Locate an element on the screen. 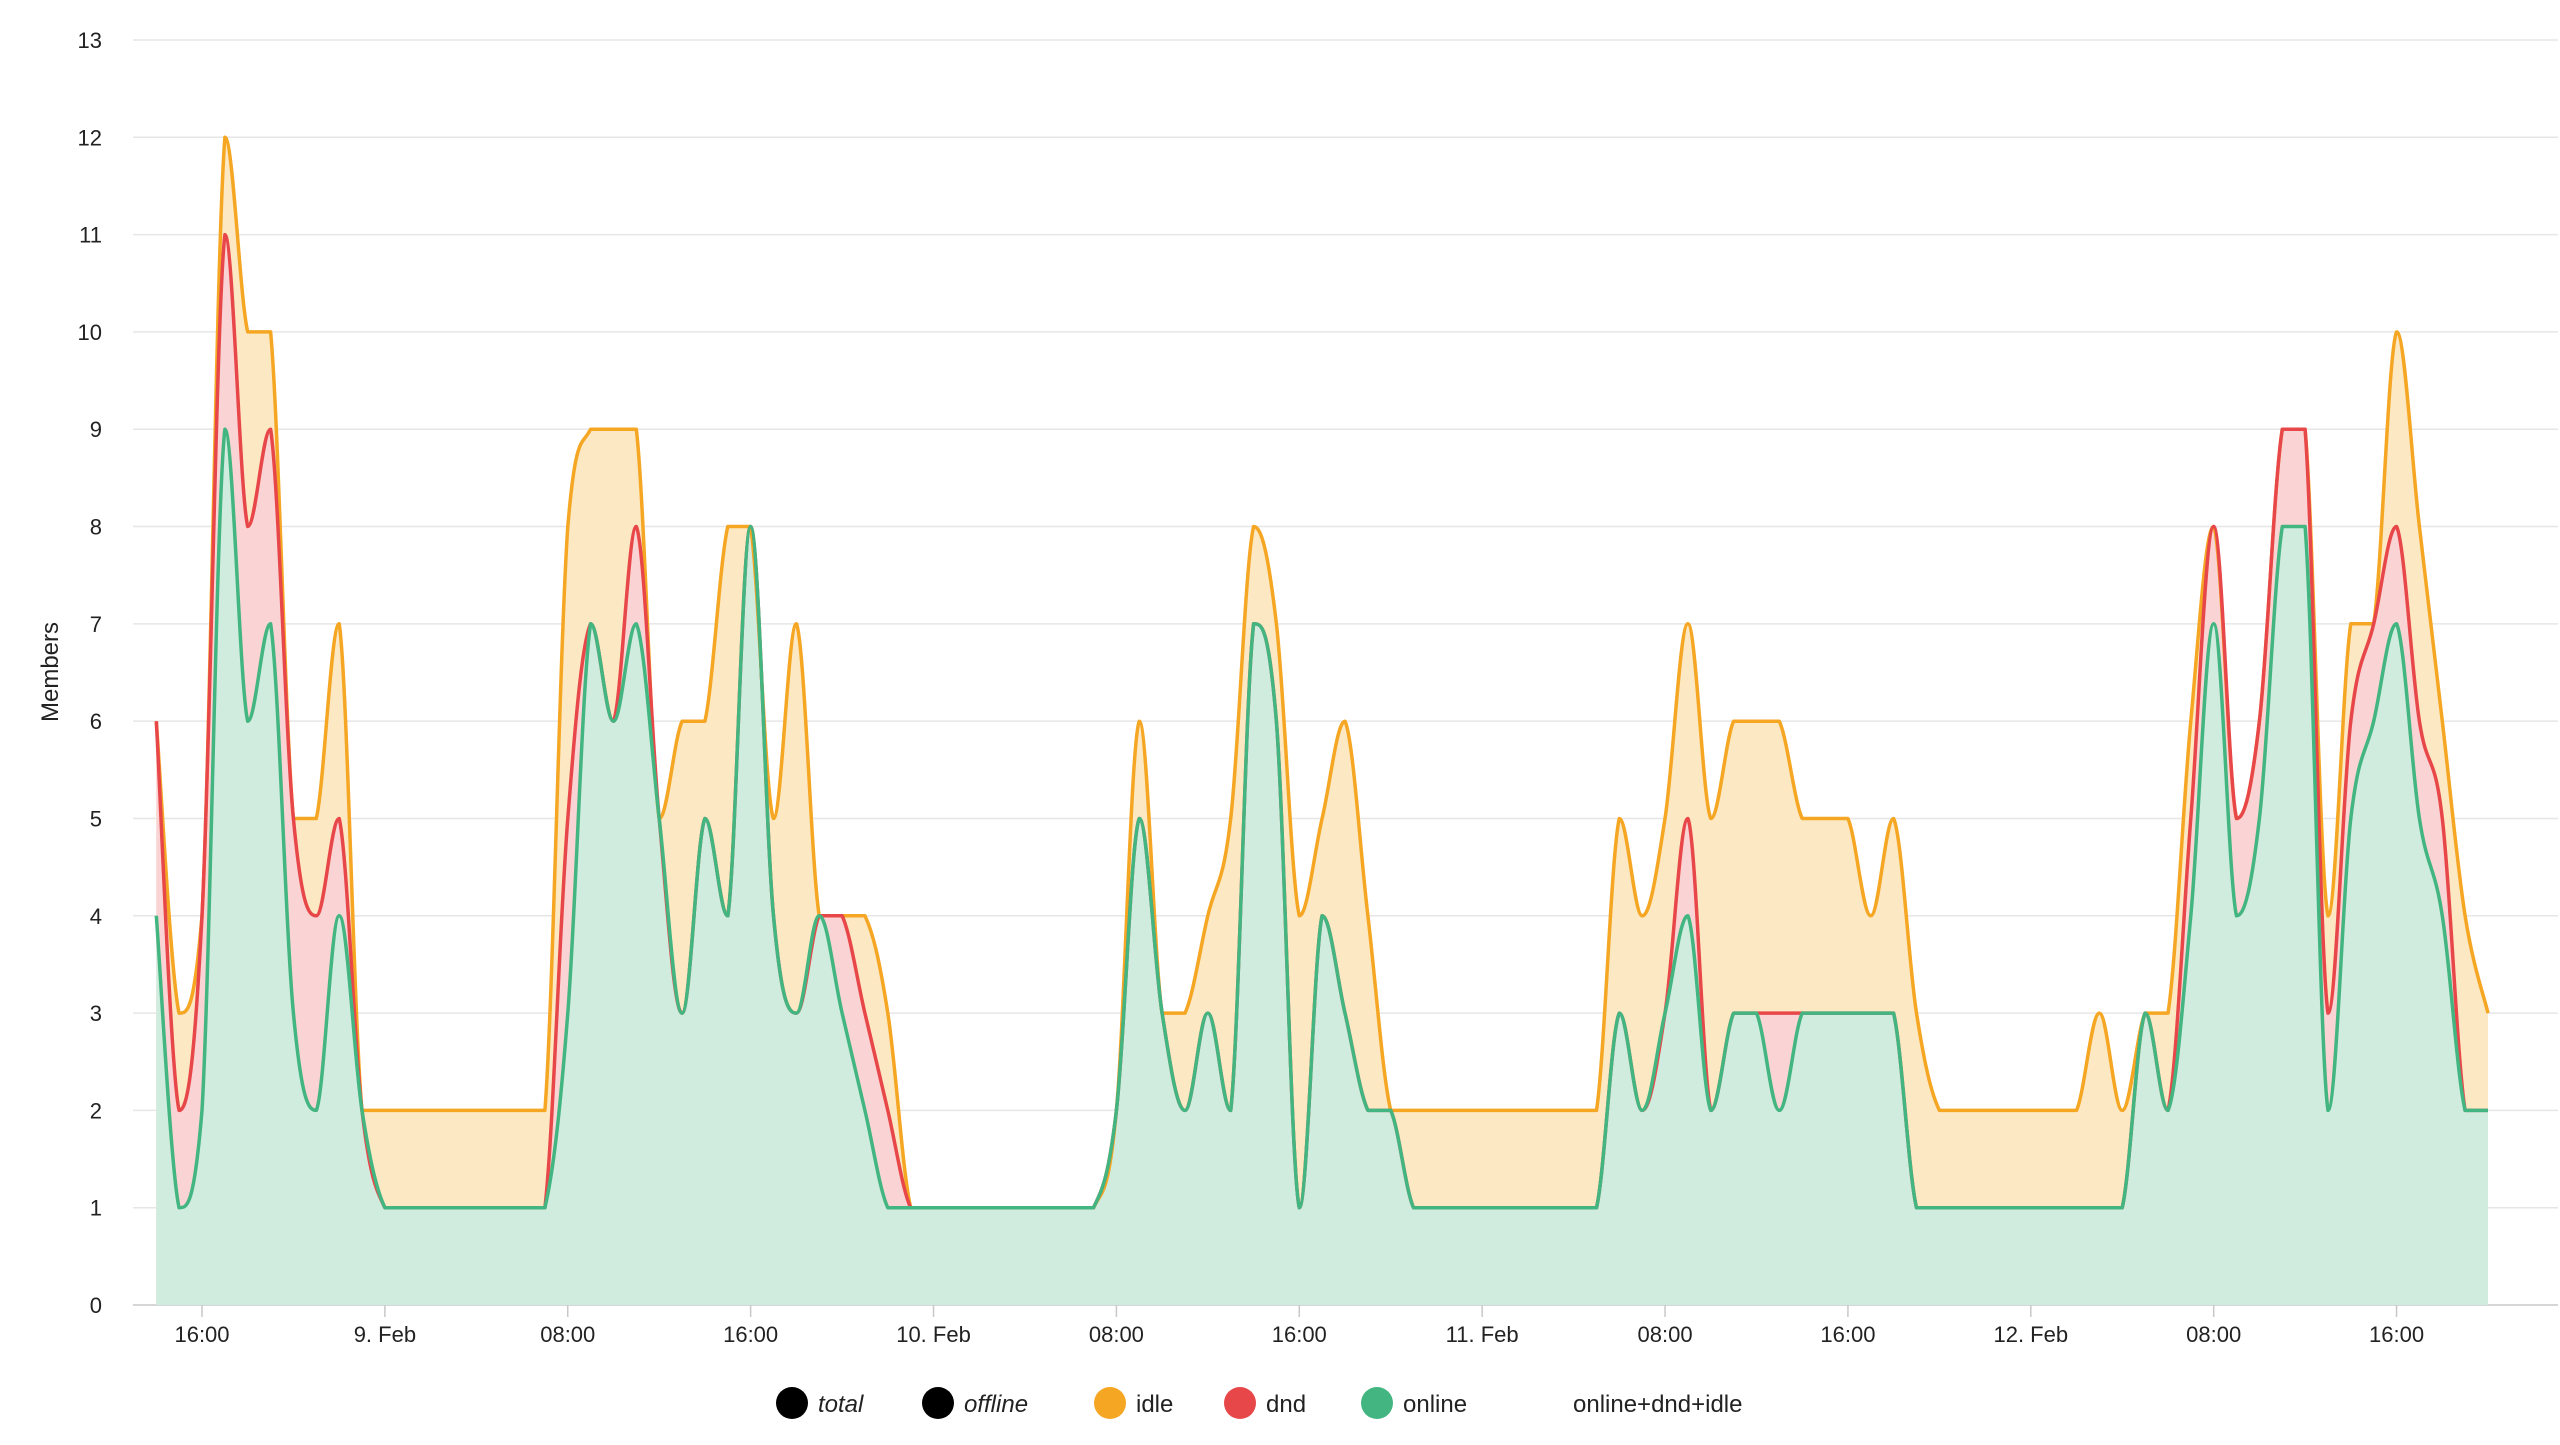 The height and width of the screenshot is (1445, 2560). y-tick-label: 1 is located at coordinates (96, 1208).